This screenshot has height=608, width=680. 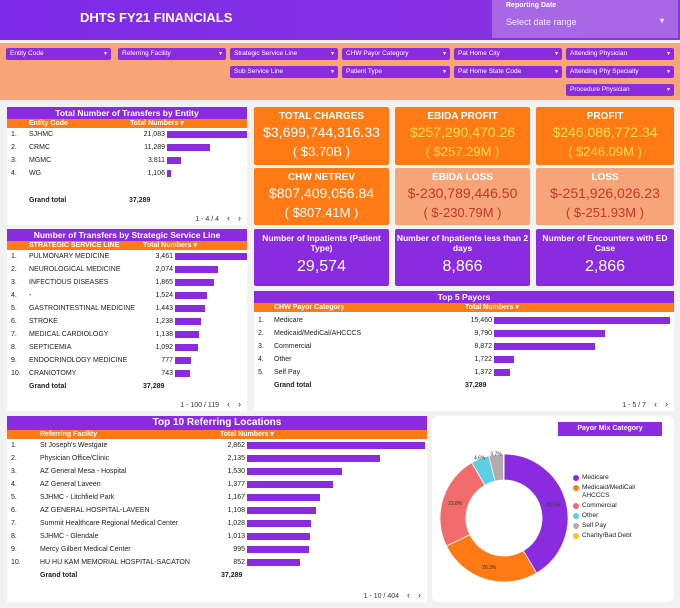 I want to click on chart-title: Payor Mix Category, so click(x=610, y=429).